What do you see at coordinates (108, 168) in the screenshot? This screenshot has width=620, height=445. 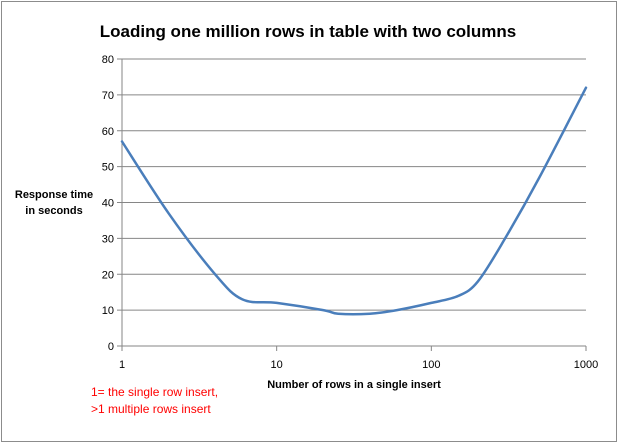 I see `y-tick-label: 50` at bounding box center [108, 168].